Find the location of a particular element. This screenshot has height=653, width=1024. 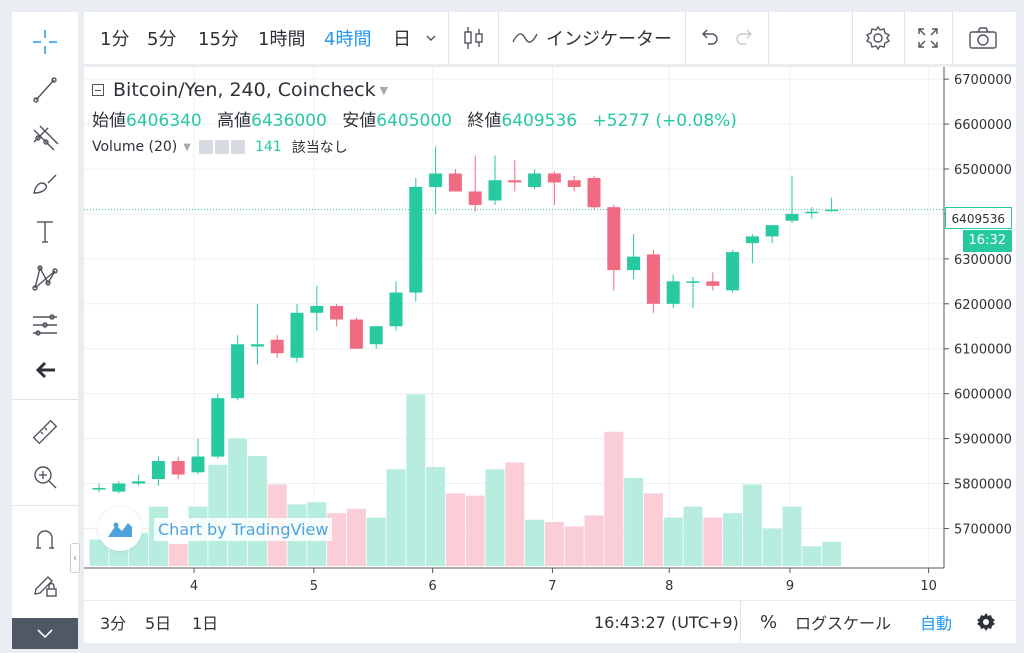

top-toolbar: 1分 5分 15分 1時間 4時間 日 インジケーター is located at coordinates (550, 38).